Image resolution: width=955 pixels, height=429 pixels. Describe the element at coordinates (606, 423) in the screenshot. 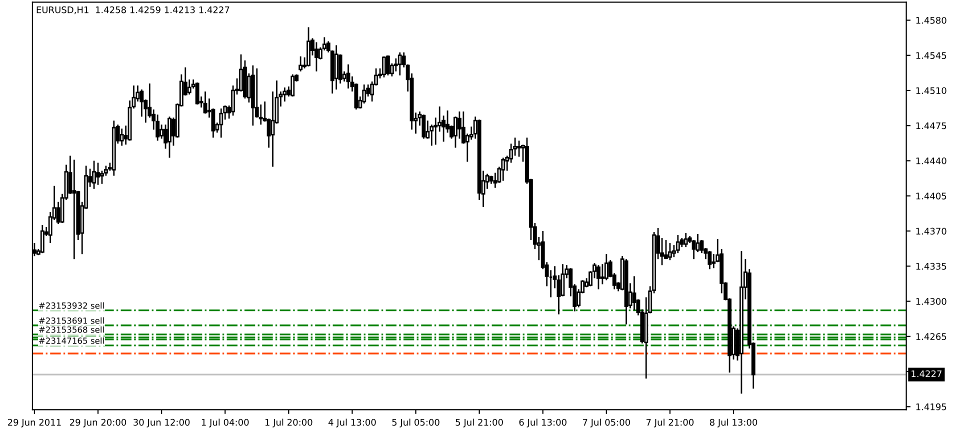

I see `x-tick-label: 7 Jul 05:00` at that location.